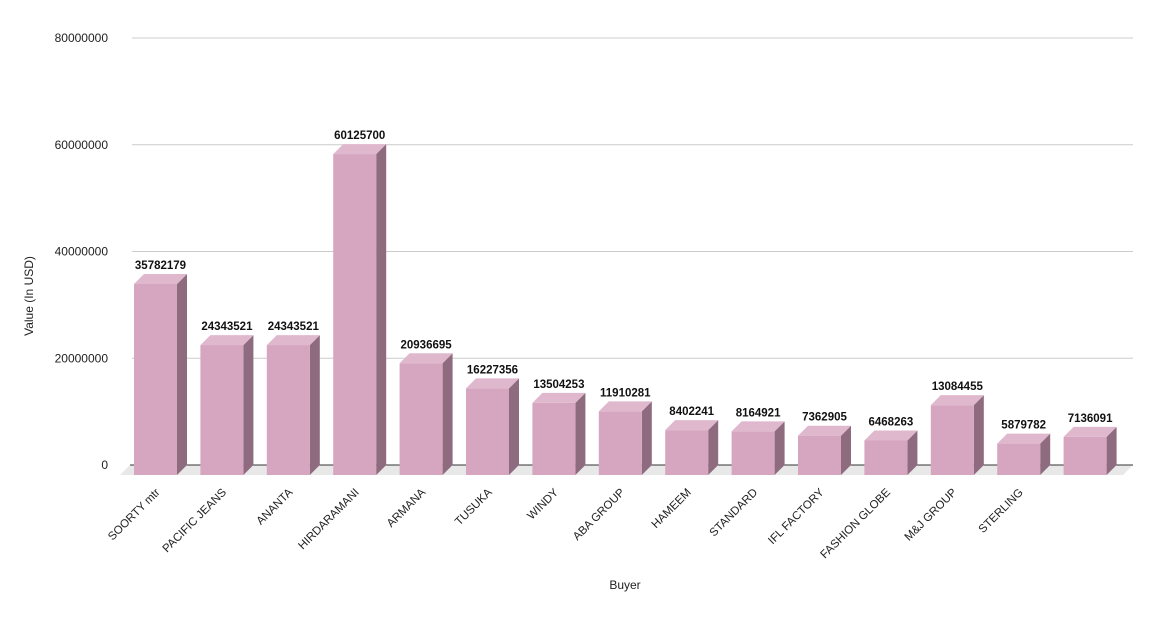 Image resolution: width=1155 pixels, height=623 pixels. Describe the element at coordinates (558, 385) in the screenshot. I see `data-label: 13504253` at that location.